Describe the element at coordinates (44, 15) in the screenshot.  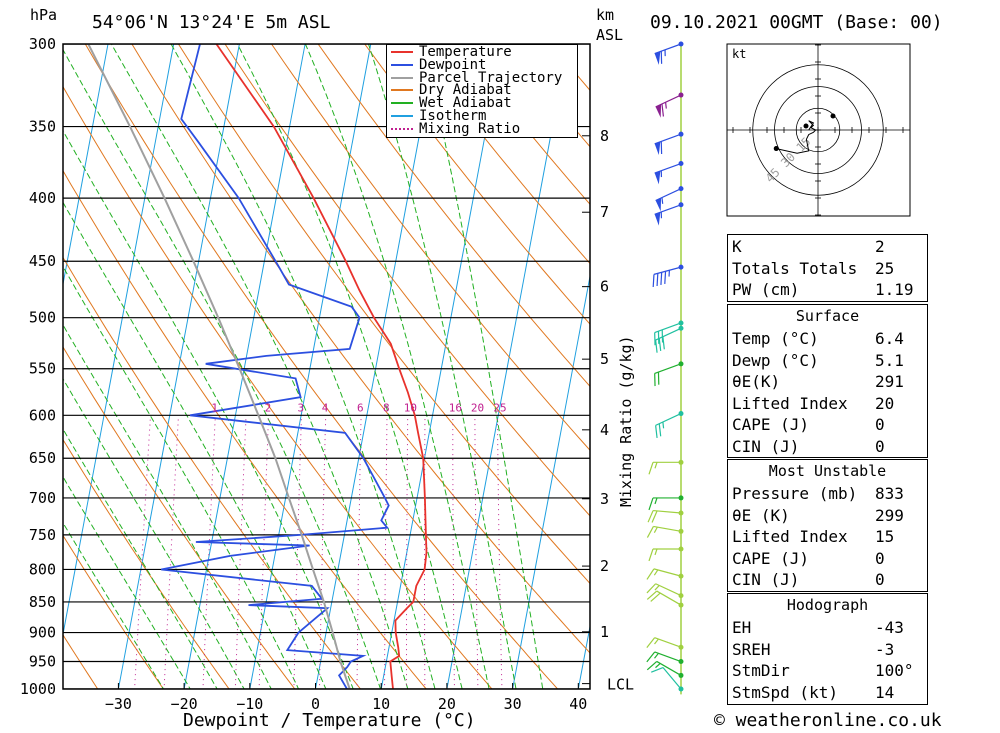
I see `pressure-unit-label: hPa` at that location.